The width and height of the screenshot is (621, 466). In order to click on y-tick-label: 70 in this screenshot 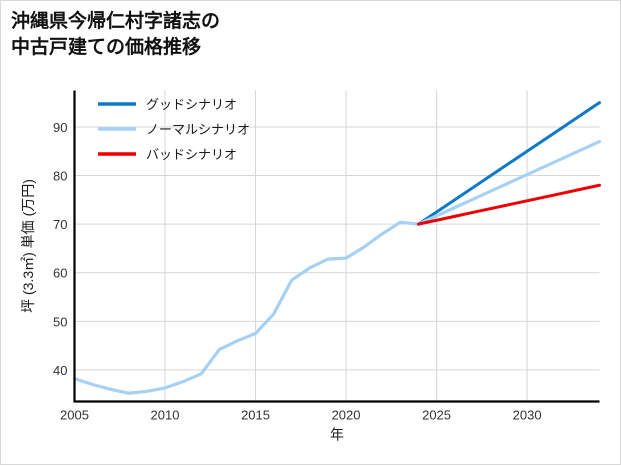, I will do `click(60, 224)`.